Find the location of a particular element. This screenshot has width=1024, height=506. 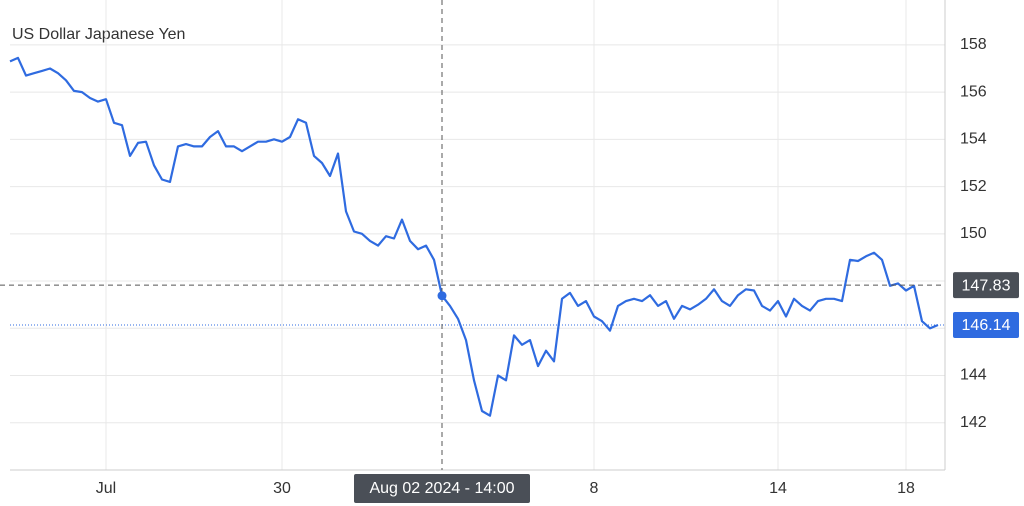

crosshair-dot is located at coordinates (442, 296).